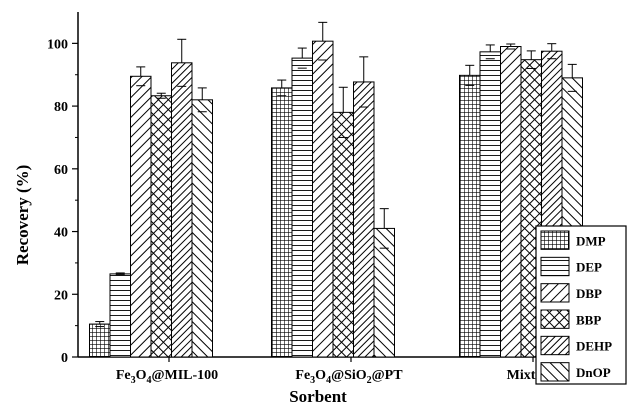  I want to click on bar-dnop, so click(202, 228).